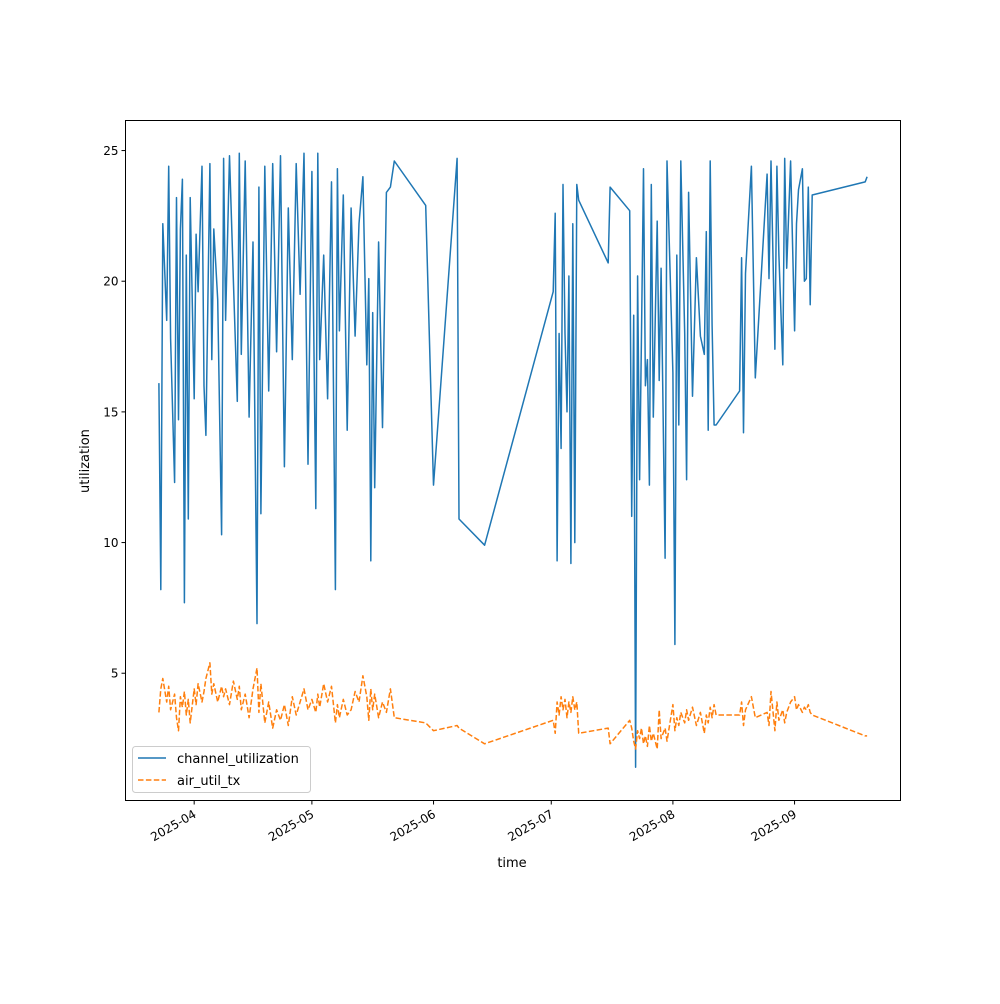 The height and width of the screenshot is (1004, 1000). Describe the element at coordinates (110, 151) in the screenshot. I see `y-tick-label: 25` at that location.